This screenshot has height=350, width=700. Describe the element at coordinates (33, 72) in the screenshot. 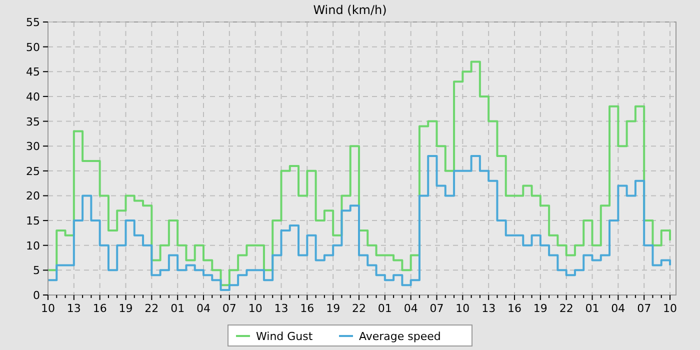

I see `y-tick-label: 45` at that location.